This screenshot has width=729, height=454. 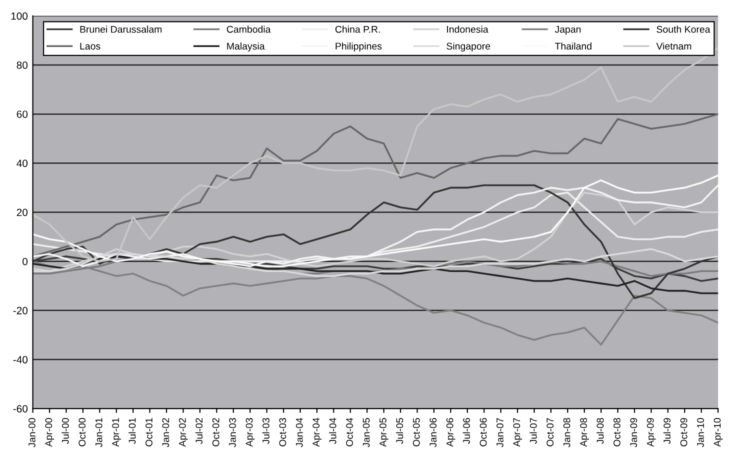 I want to click on y-tick-label: 60, so click(x=22, y=114).